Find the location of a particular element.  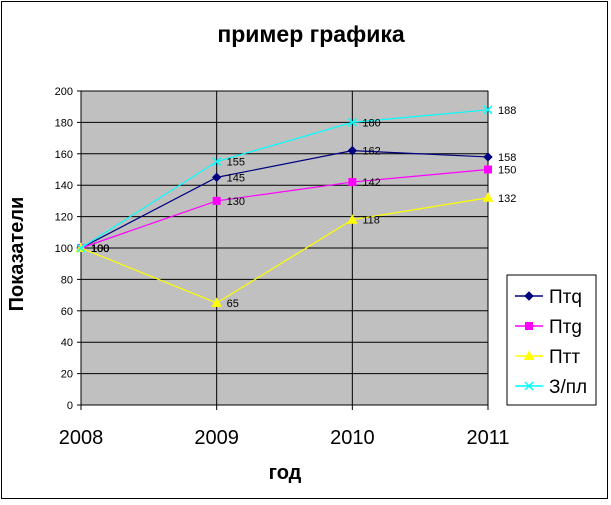

data-label: 158 is located at coordinates (507, 158).